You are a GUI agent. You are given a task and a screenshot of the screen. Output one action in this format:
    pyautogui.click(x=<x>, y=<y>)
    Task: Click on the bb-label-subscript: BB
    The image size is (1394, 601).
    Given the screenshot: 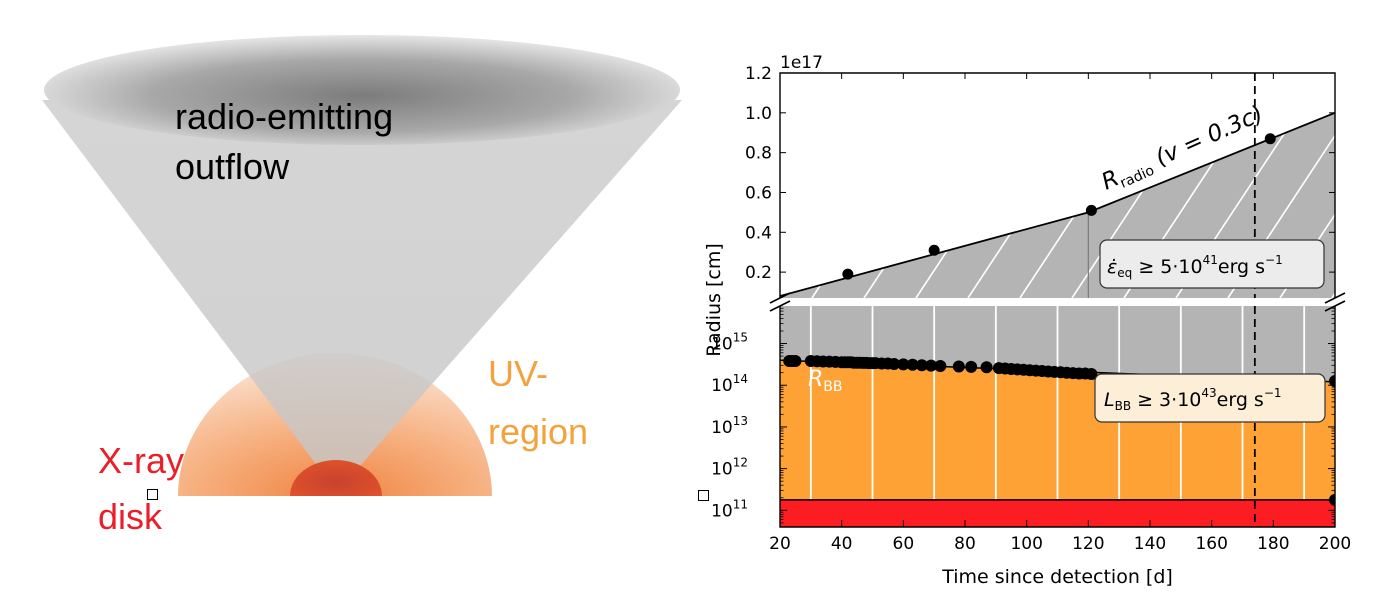 What is the action you would take?
    pyautogui.click(x=832, y=387)
    